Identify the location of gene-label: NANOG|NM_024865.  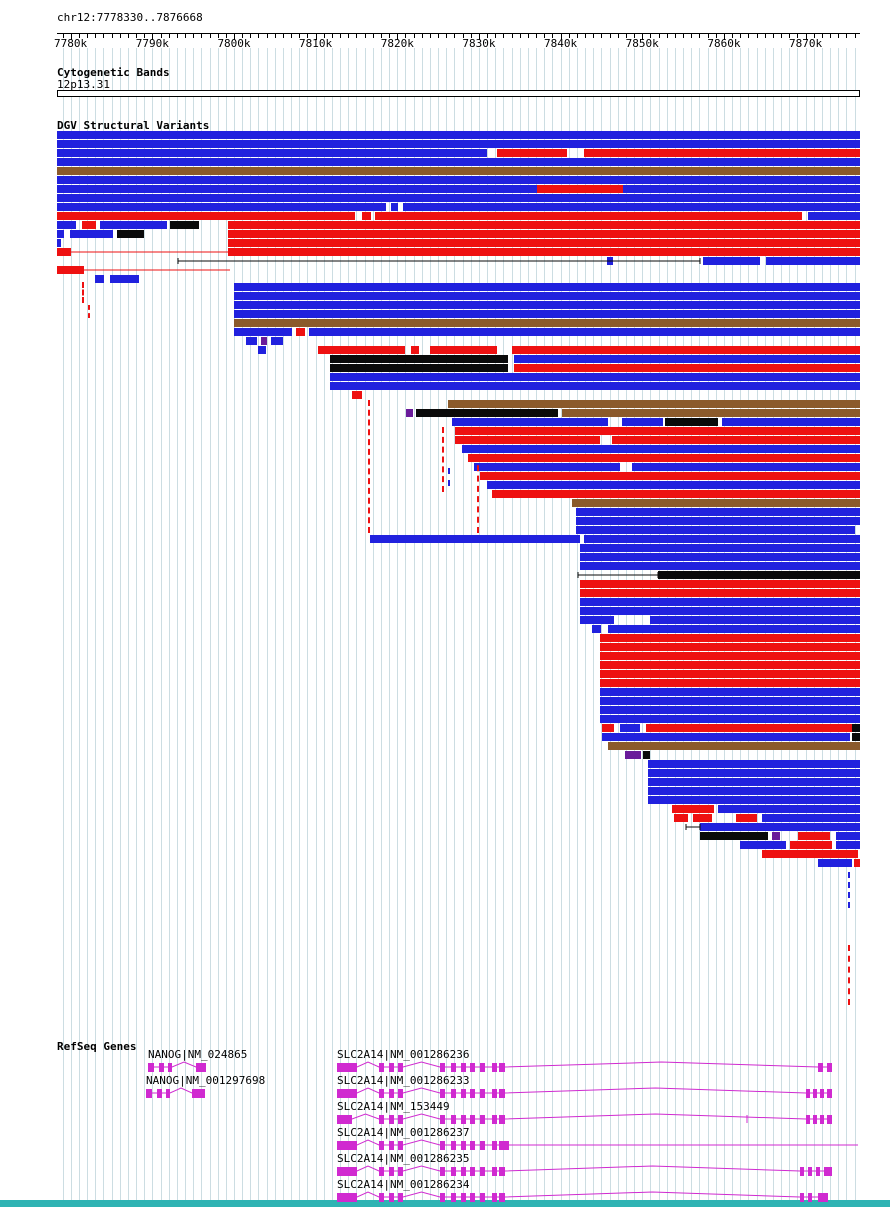
(198, 1054).